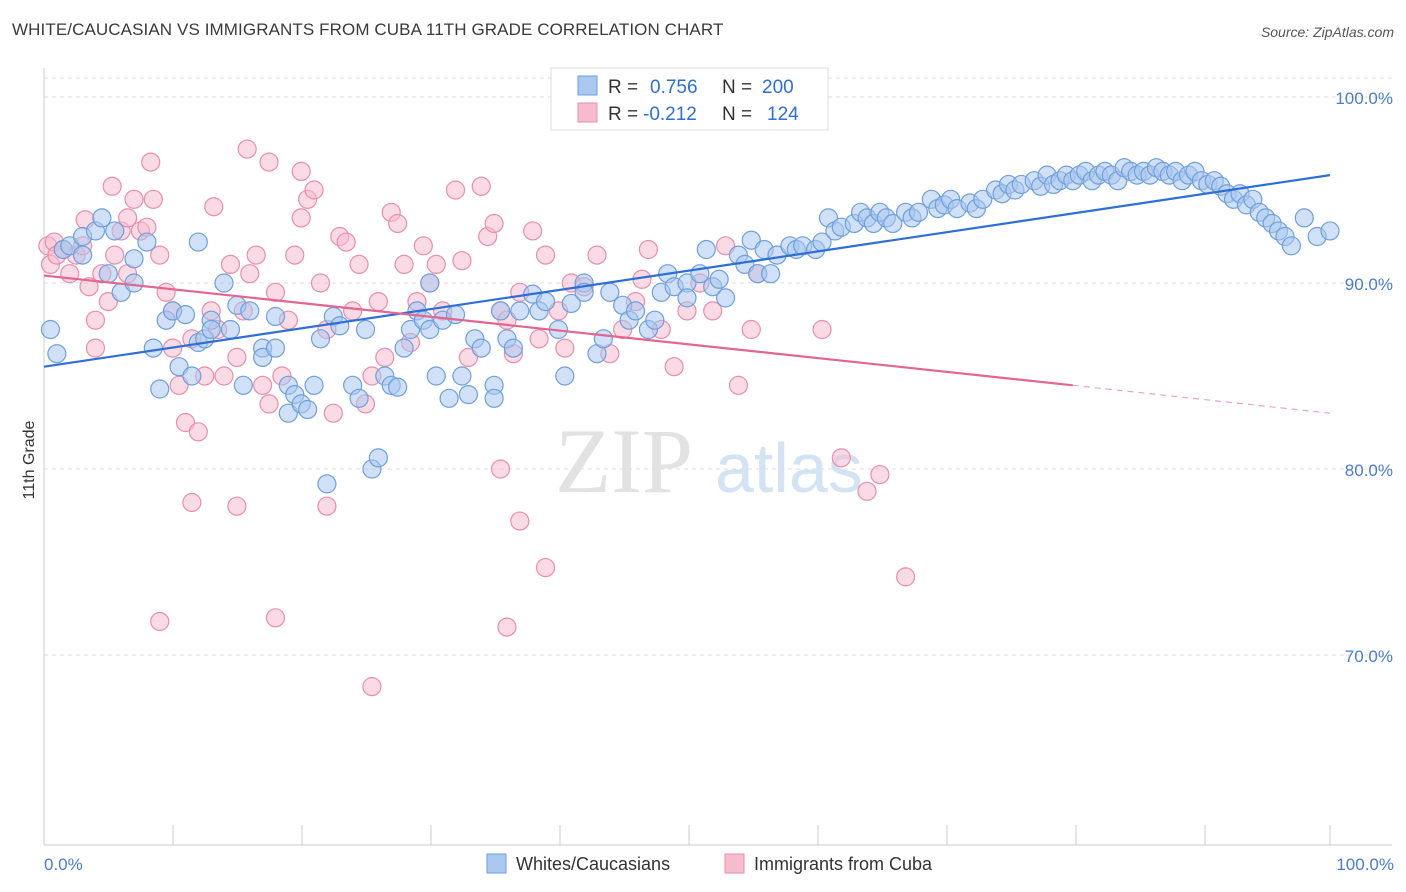 This screenshot has width=1406, height=892. I want to click on x-tick-label-max: 100.0%, so click(1365, 864).